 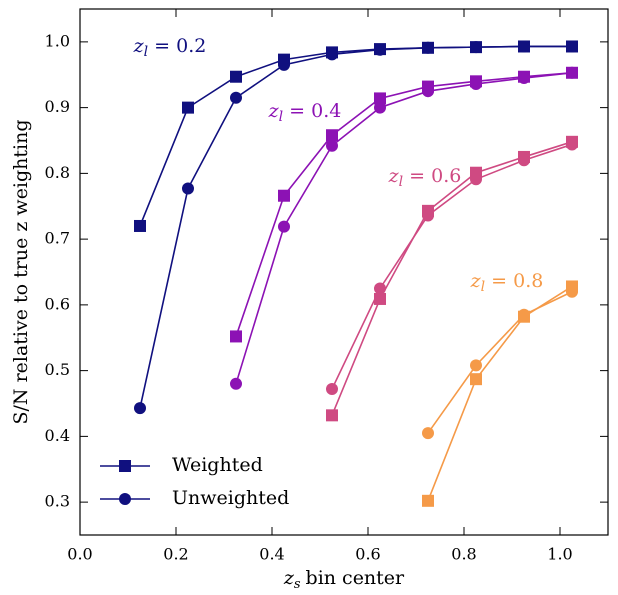 I want to click on y-tick-label: 0.5, so click(x=57, y=369).